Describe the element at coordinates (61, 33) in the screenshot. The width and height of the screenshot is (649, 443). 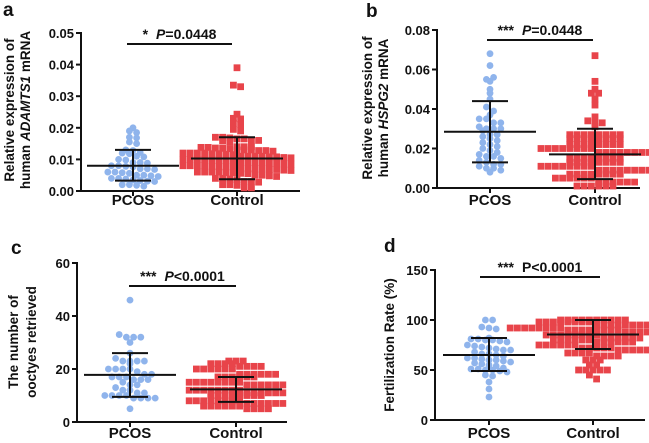
I see `y-tick-label: 0.05` at that location.